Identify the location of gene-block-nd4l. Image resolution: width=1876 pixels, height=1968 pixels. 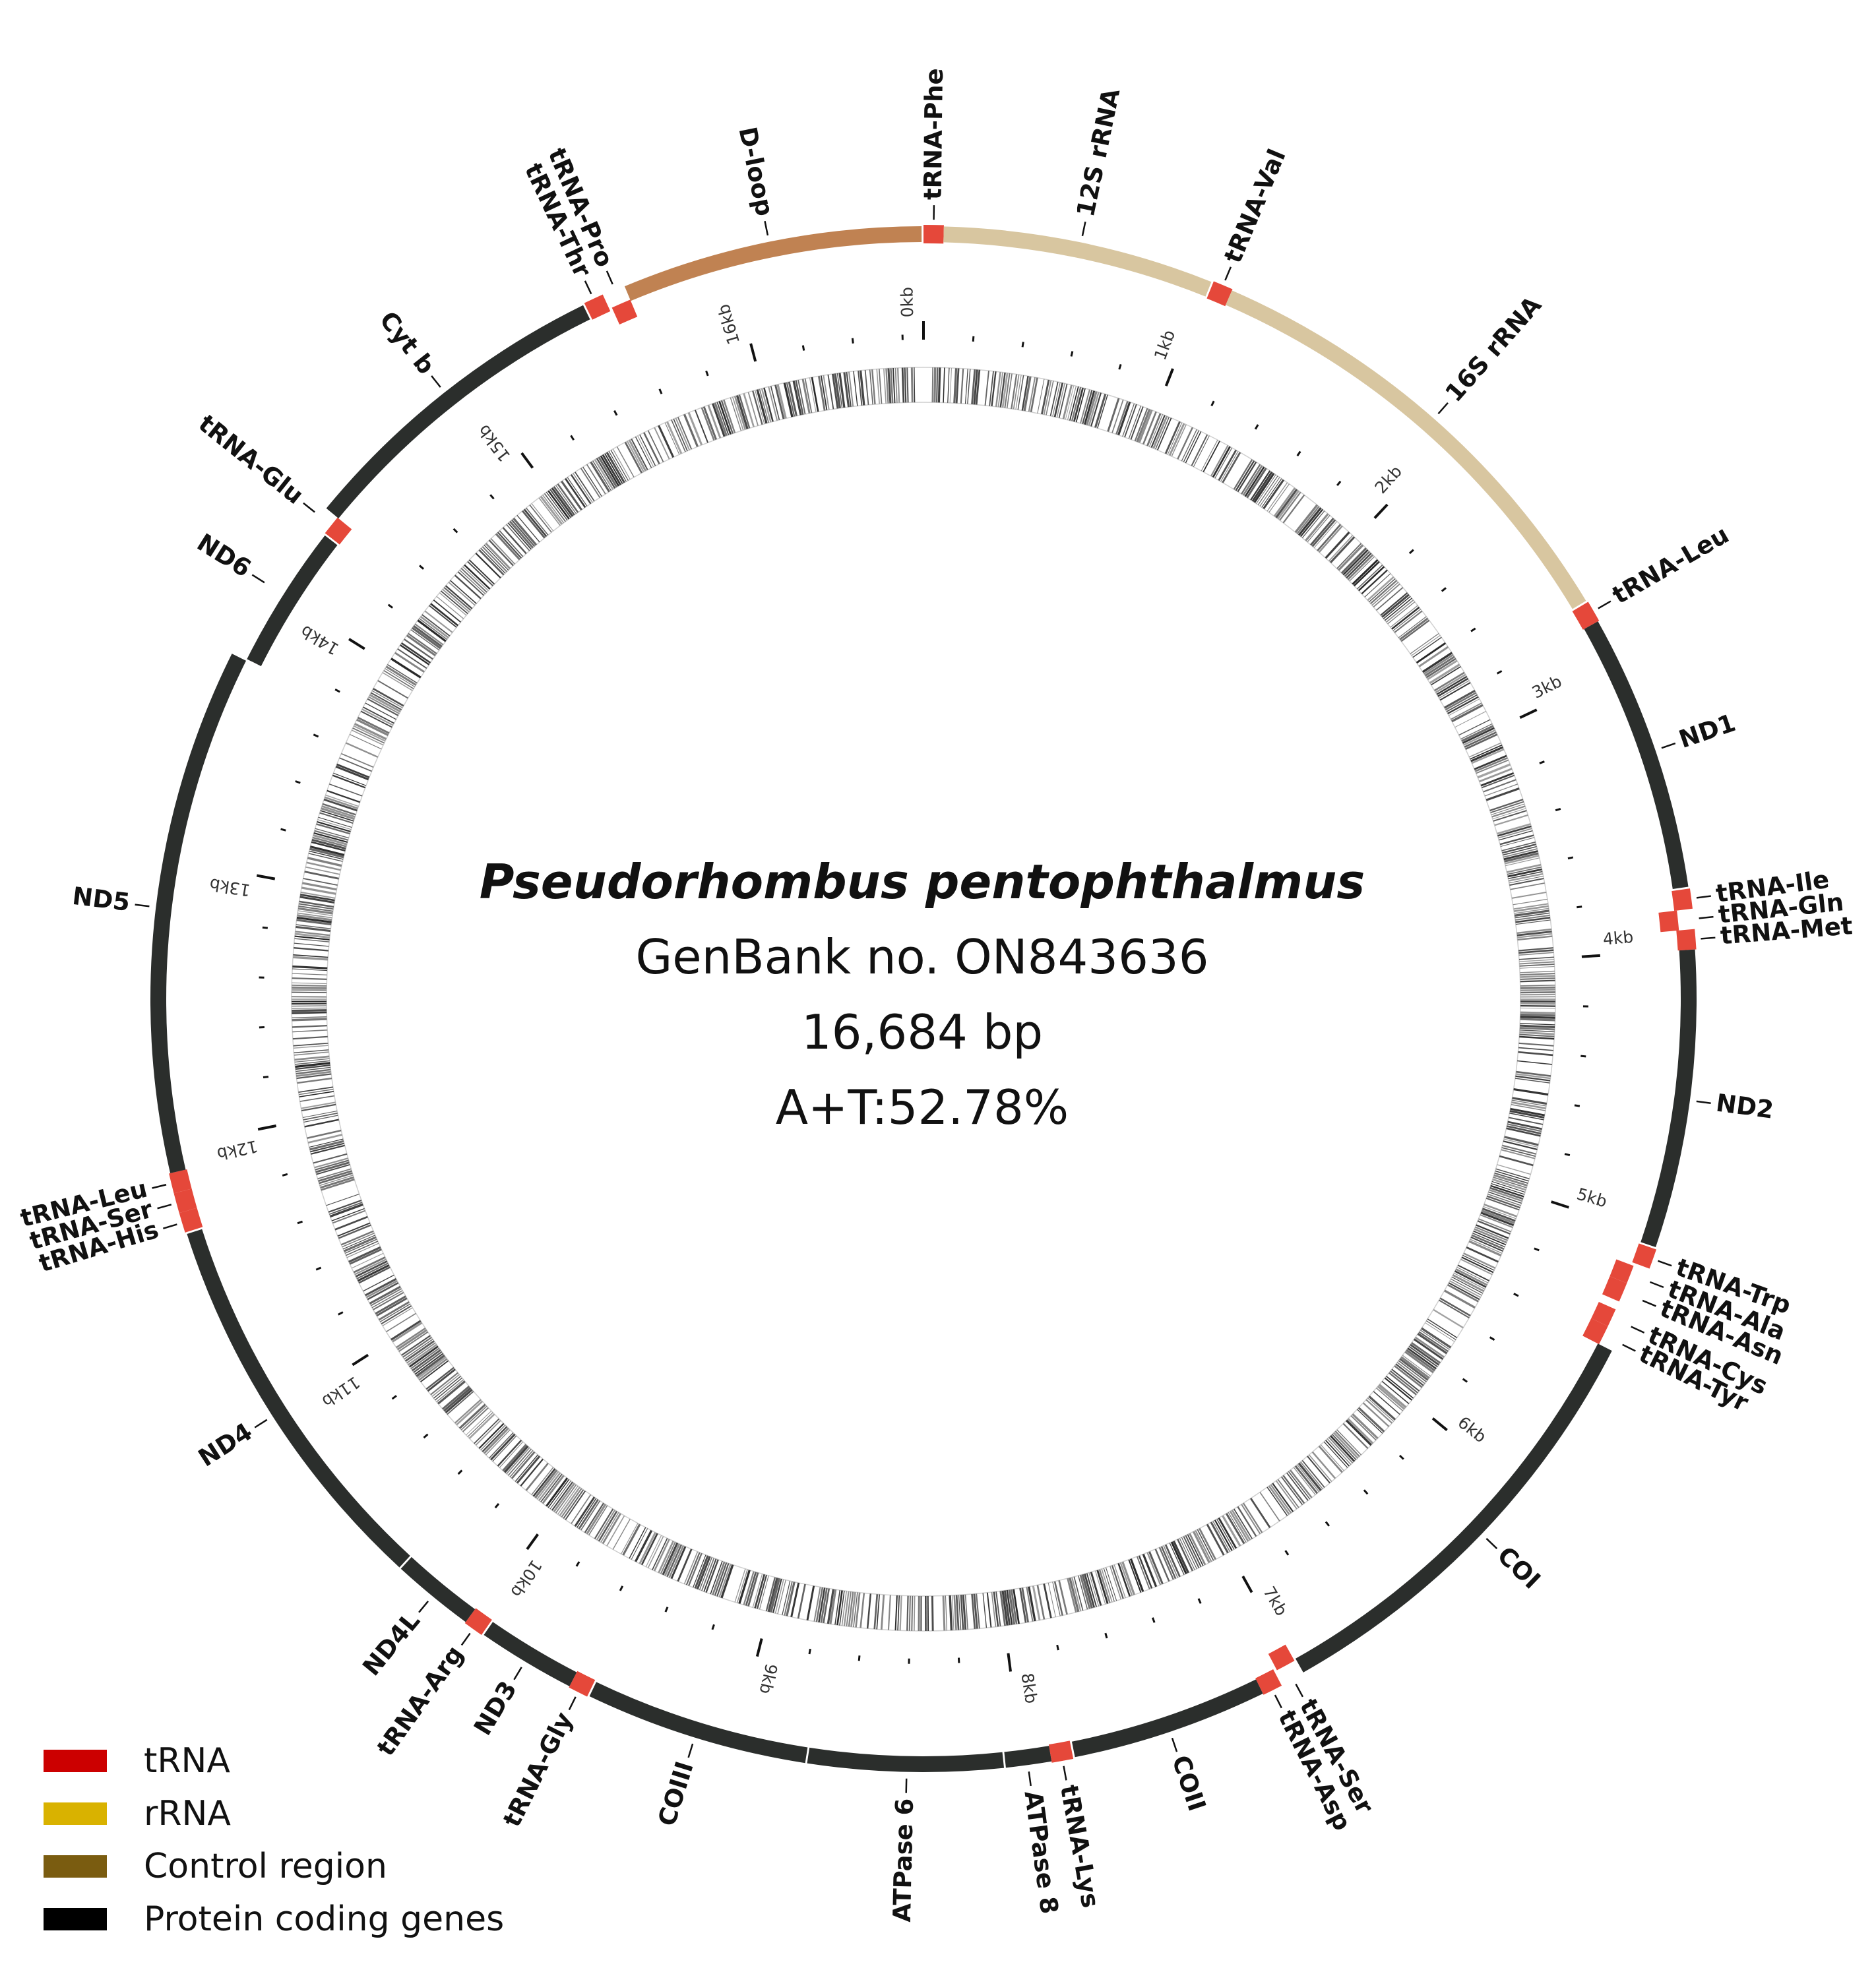
(438, 1589).